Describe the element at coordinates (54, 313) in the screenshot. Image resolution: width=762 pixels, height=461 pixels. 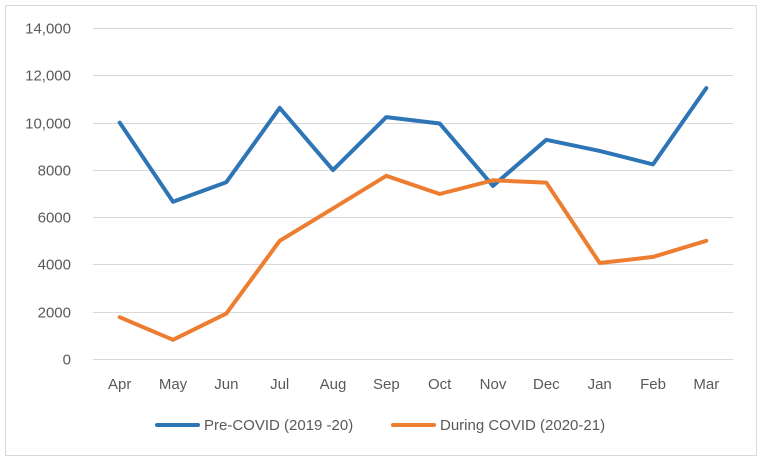
I see `y-tick-label: 2000` at that location.